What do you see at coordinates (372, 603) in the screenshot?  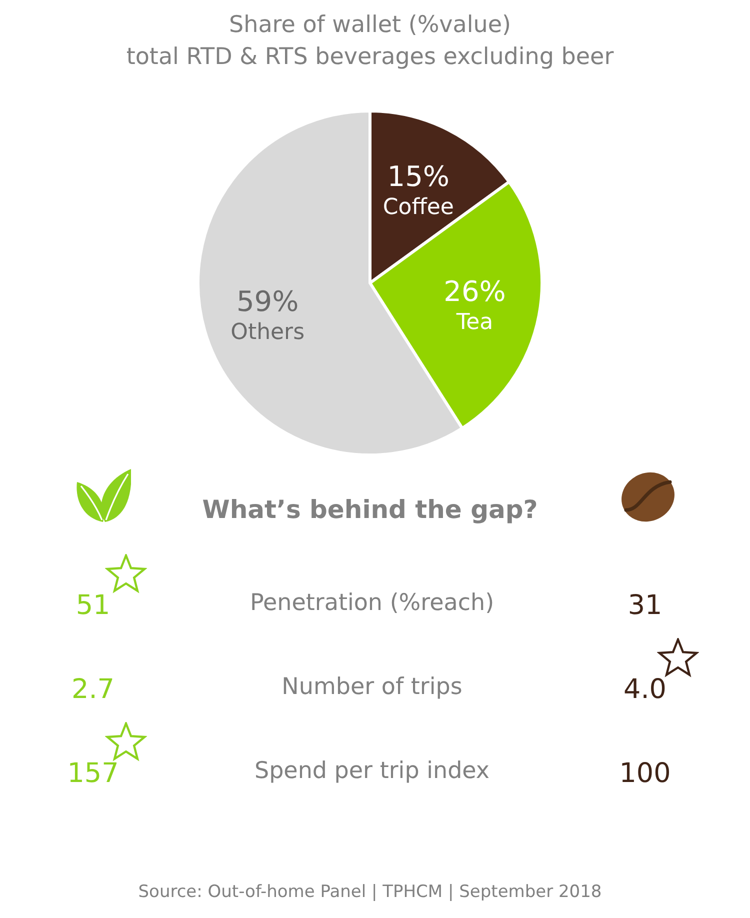 I see `category-label: Penetration (%reach)` at bounding box center [372, 603].